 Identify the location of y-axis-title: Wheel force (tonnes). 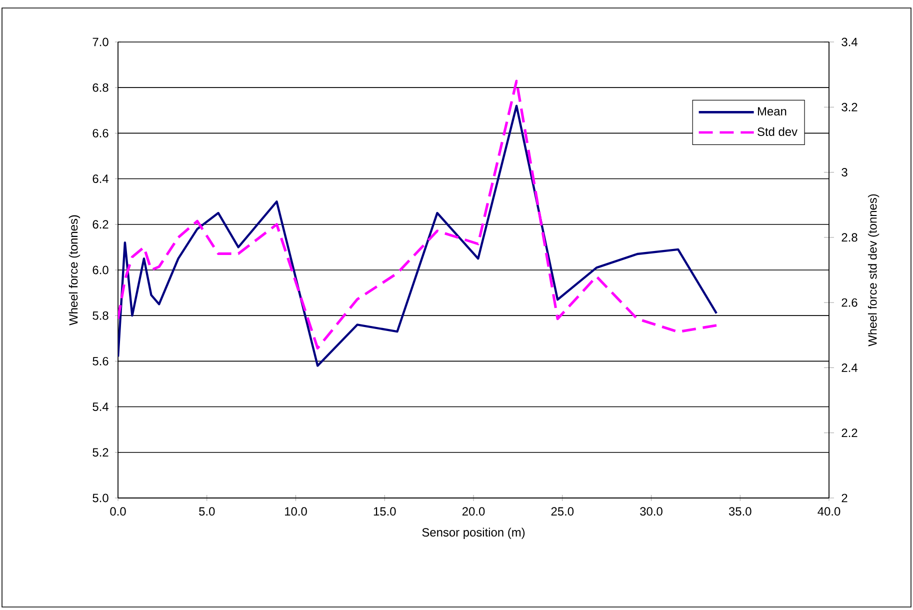
(74, 270).